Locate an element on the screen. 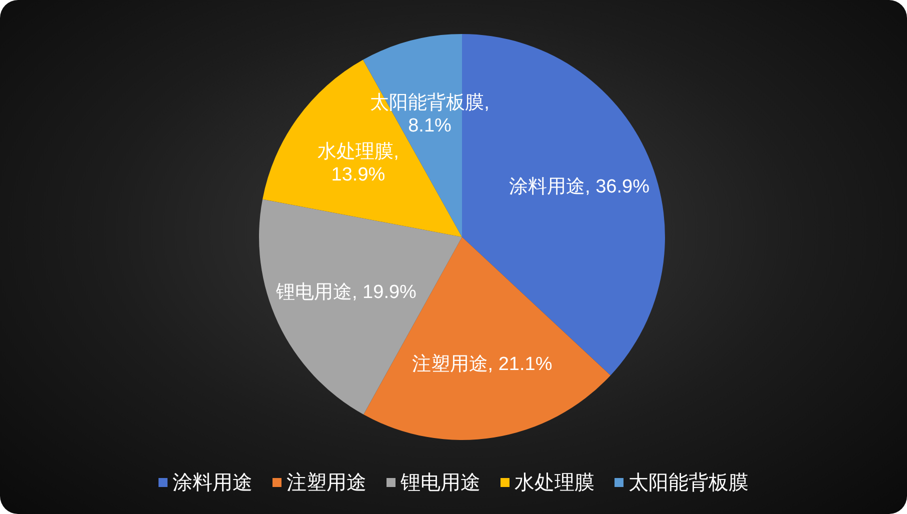 Image resolution: width=907 pixels, height=514 pixels. legend-label: 太阳能背板膜 is located at coordinates (688, 483).